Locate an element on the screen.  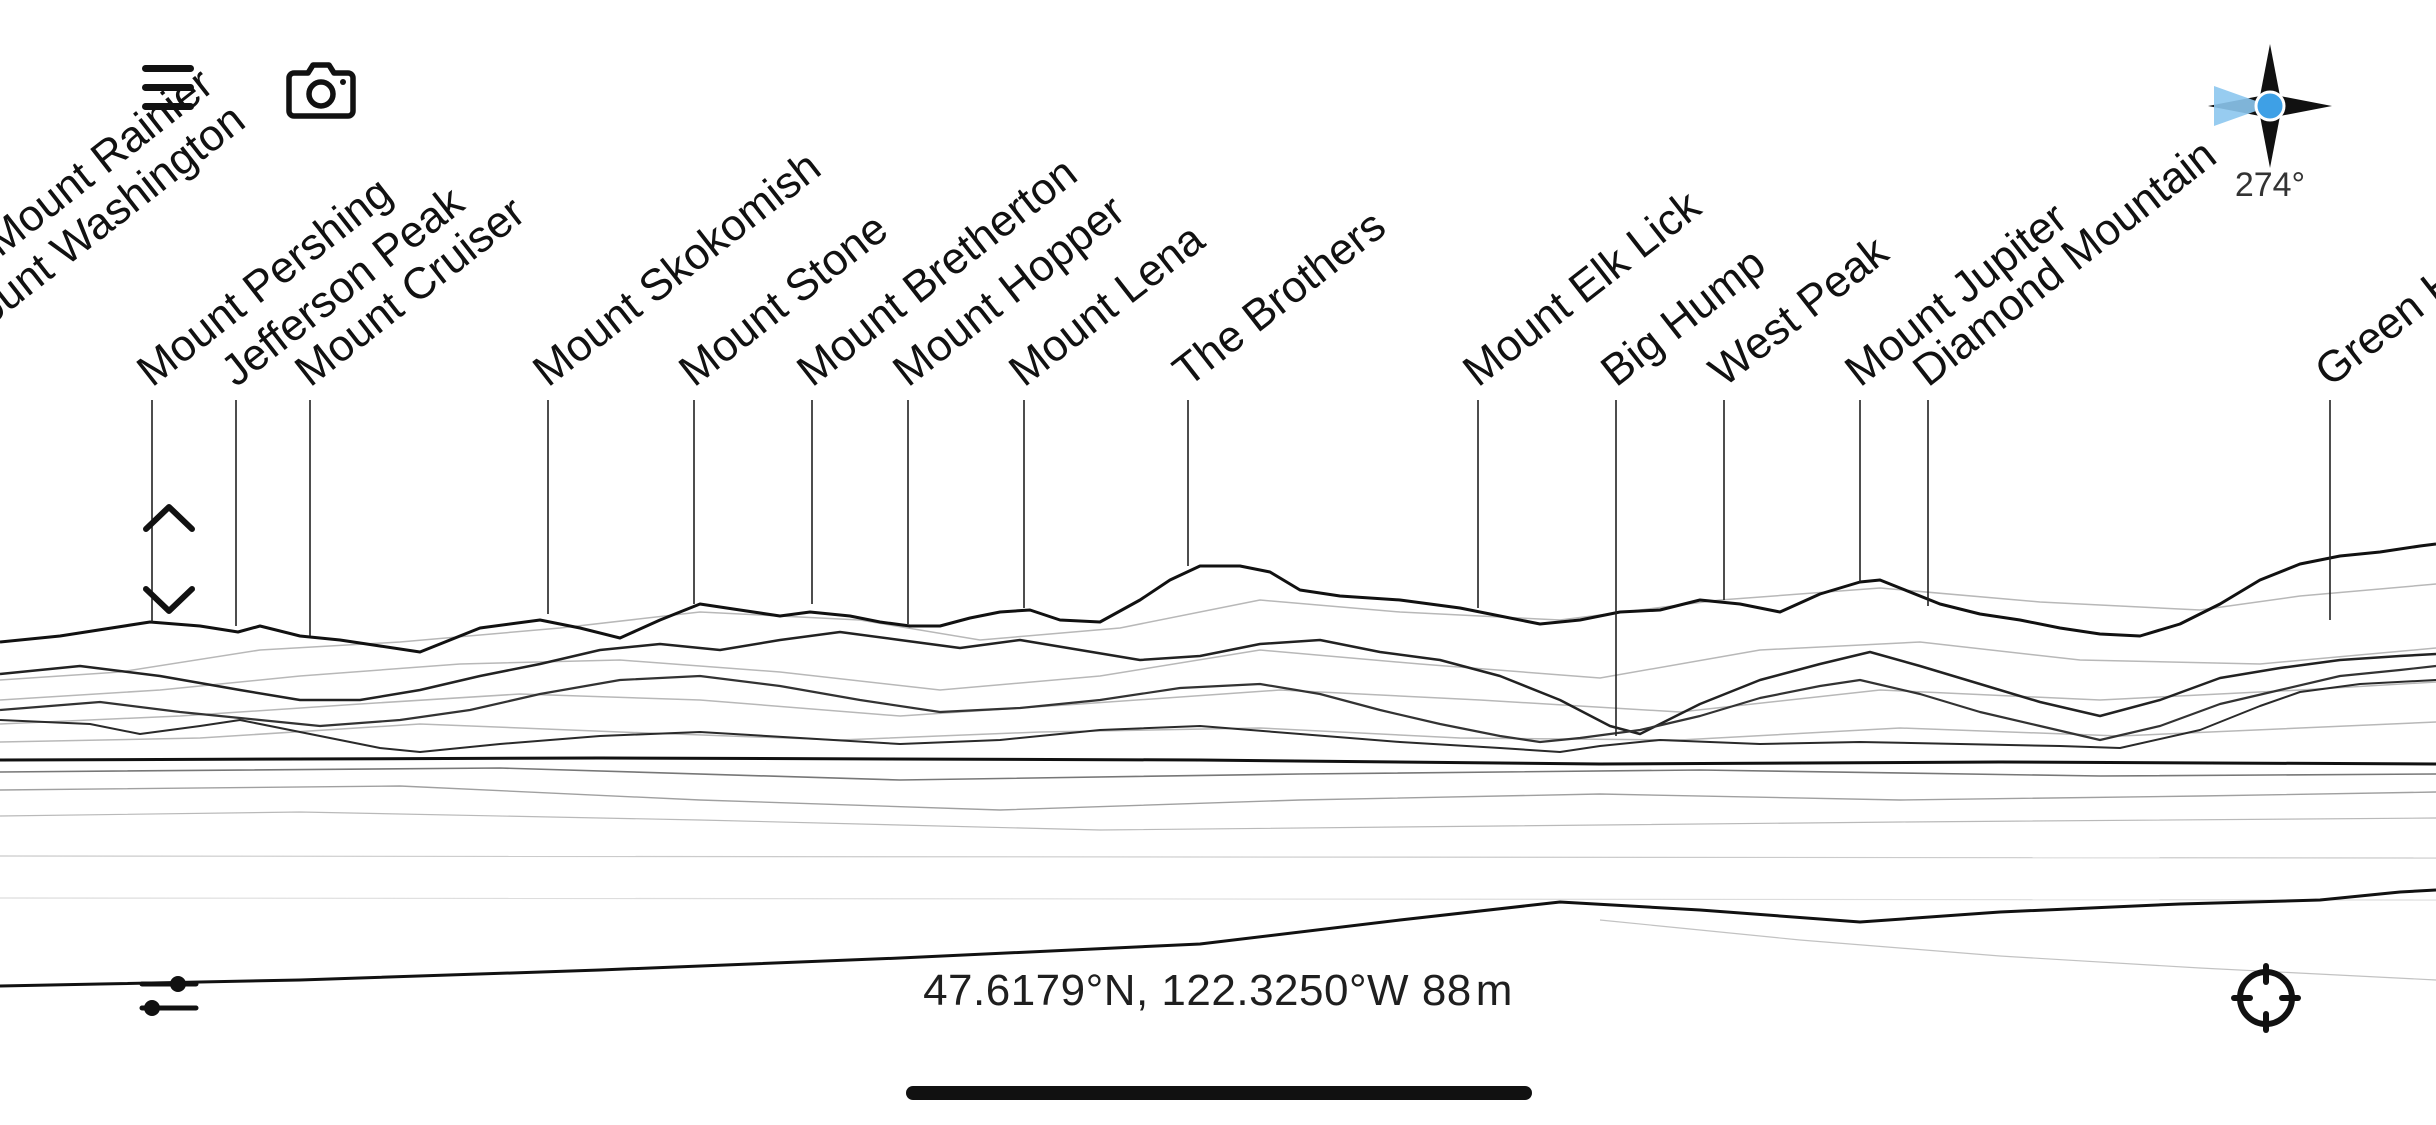
chevron-up-icon is located at coordinates (169, 518).